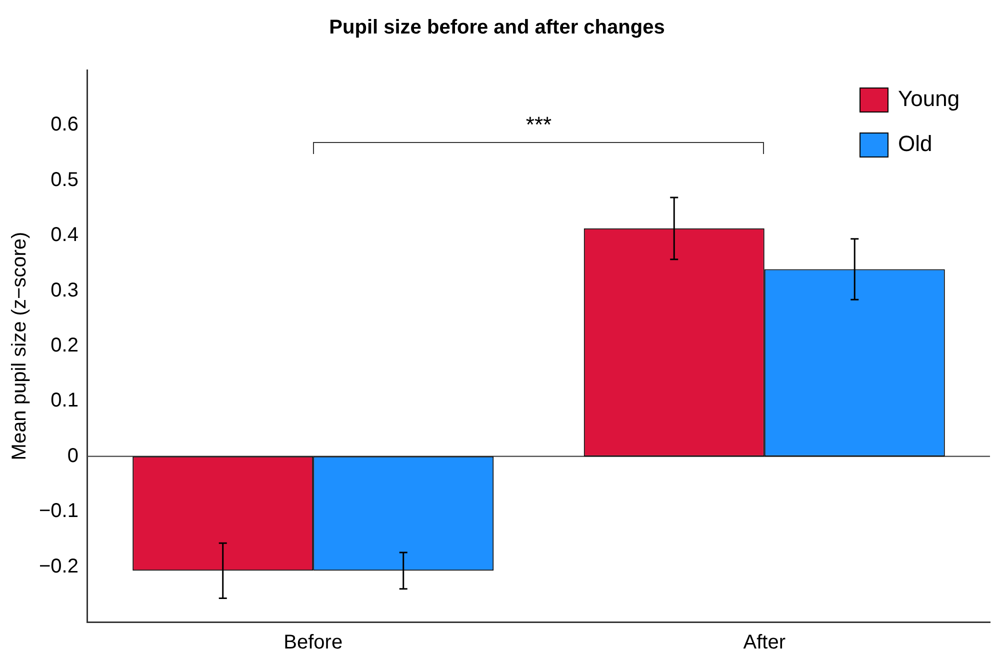 The image size is (992, 662). Describe the element at coordinates (64, 179) in the screenshot. I see `y-tick-label: 0.5` at that location.